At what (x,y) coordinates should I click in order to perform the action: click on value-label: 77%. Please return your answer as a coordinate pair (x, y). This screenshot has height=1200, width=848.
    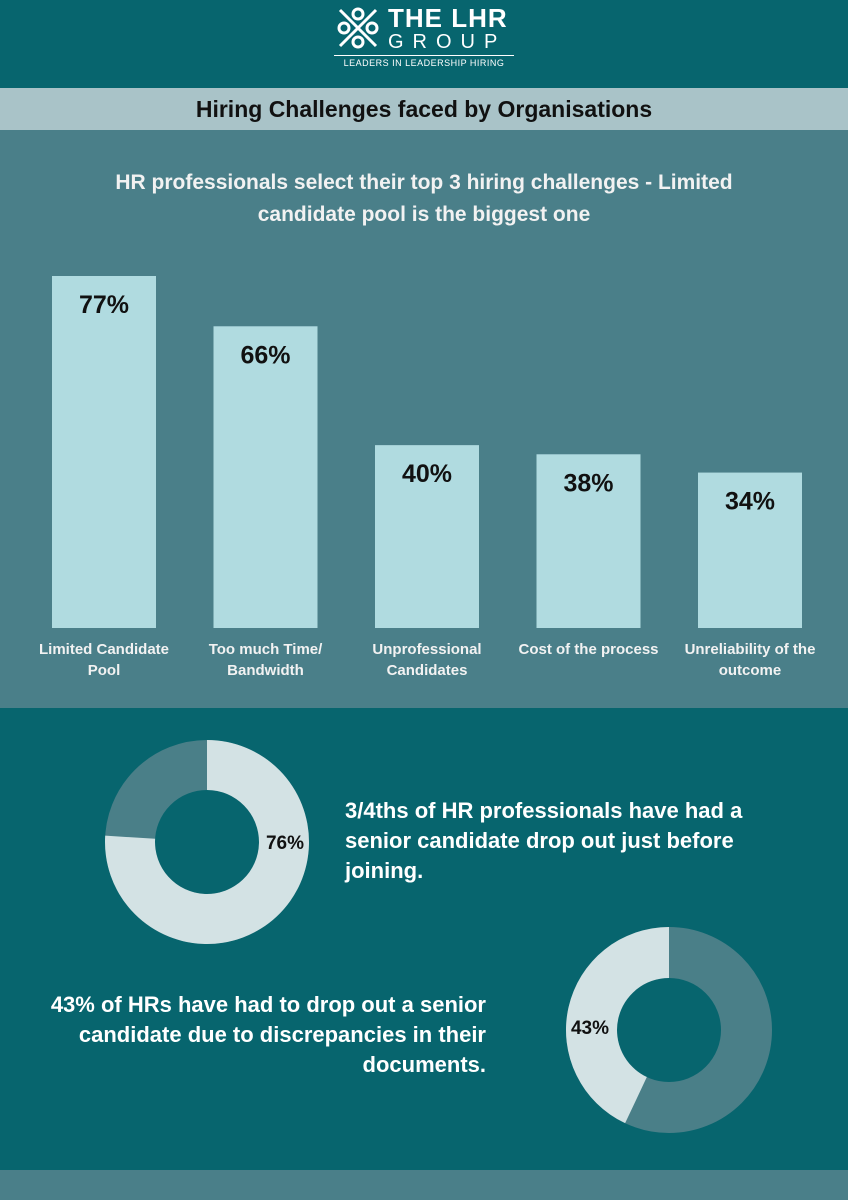
    Looking at the image, I should click on (104, 305).